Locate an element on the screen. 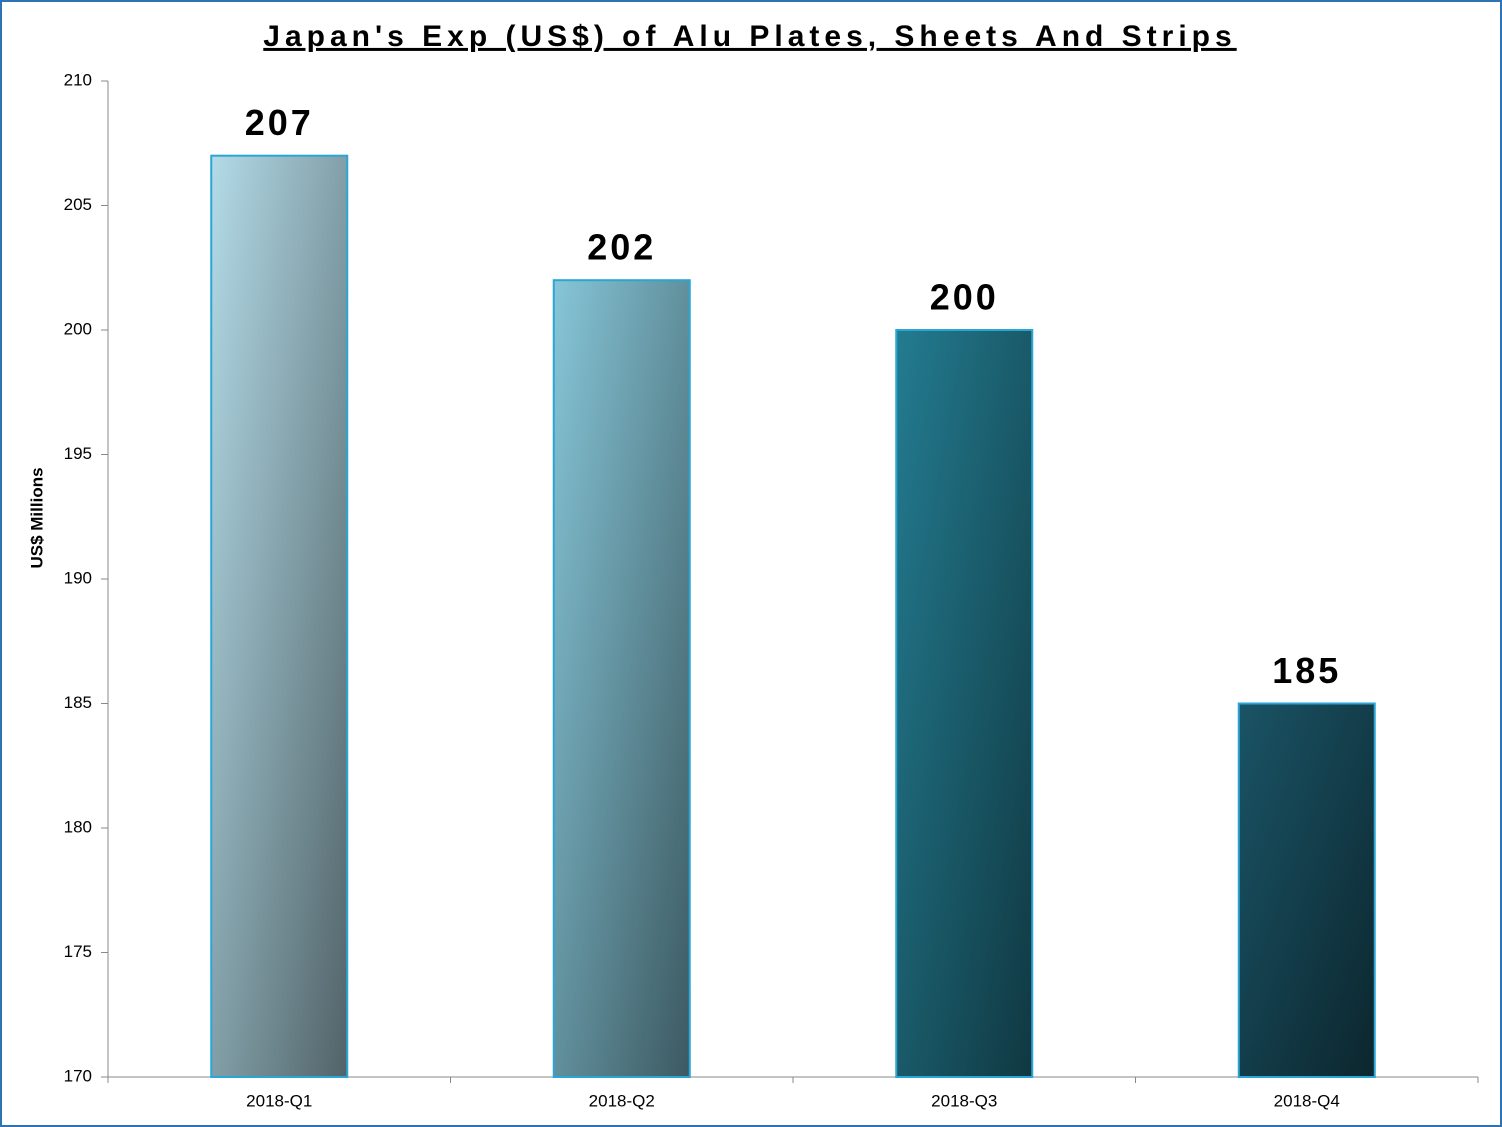 This screenshot has width=1502, height=1127. y-tick-label: 175 is located at coordinates (78, 951).